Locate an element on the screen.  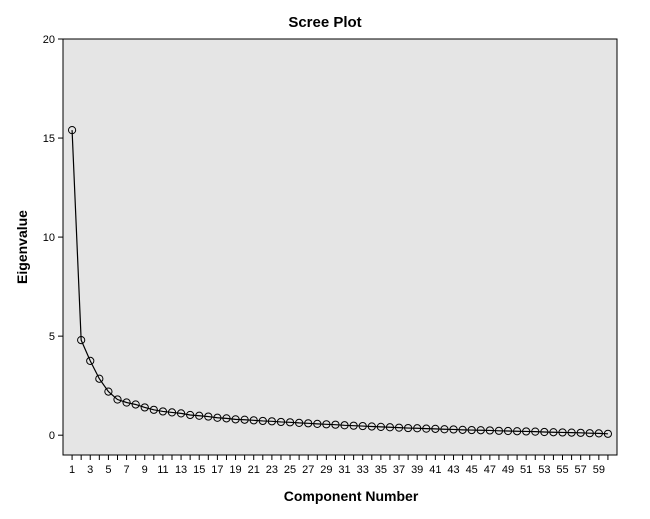
x-tick-label: 23 is located at coordinates (272, 470).